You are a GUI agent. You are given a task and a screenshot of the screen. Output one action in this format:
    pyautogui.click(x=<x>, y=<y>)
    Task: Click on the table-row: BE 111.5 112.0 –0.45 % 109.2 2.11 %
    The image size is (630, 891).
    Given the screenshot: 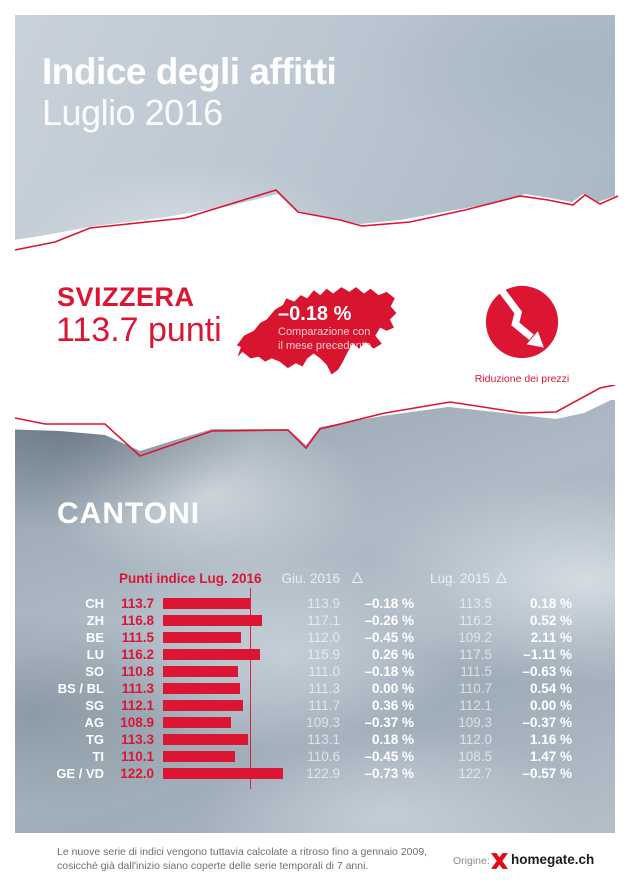 What is the action you would take?
    pyautogui.click(x=326, y=637)
    